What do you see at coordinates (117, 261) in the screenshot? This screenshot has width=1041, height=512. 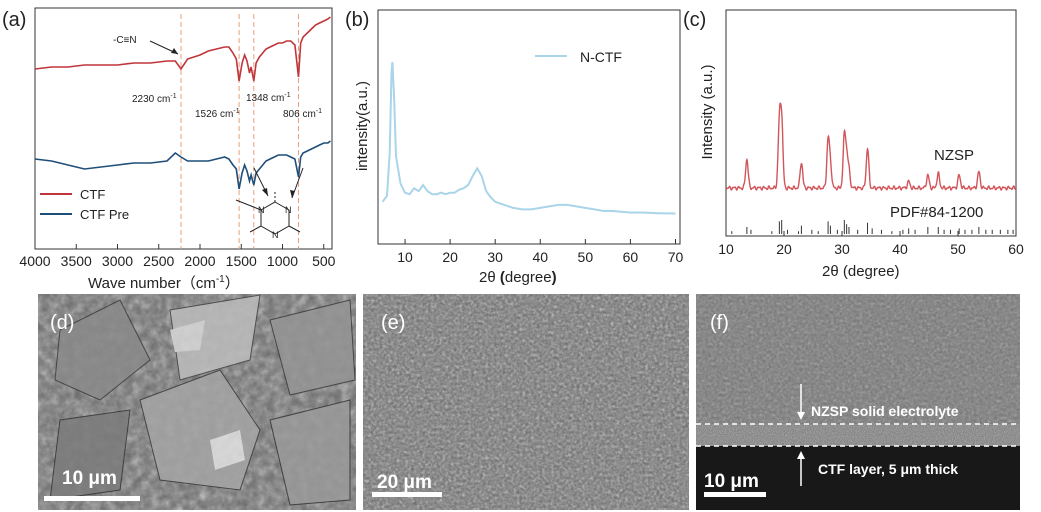 I see `tick-label-3000: 3000` at bounding box center [117, 261].